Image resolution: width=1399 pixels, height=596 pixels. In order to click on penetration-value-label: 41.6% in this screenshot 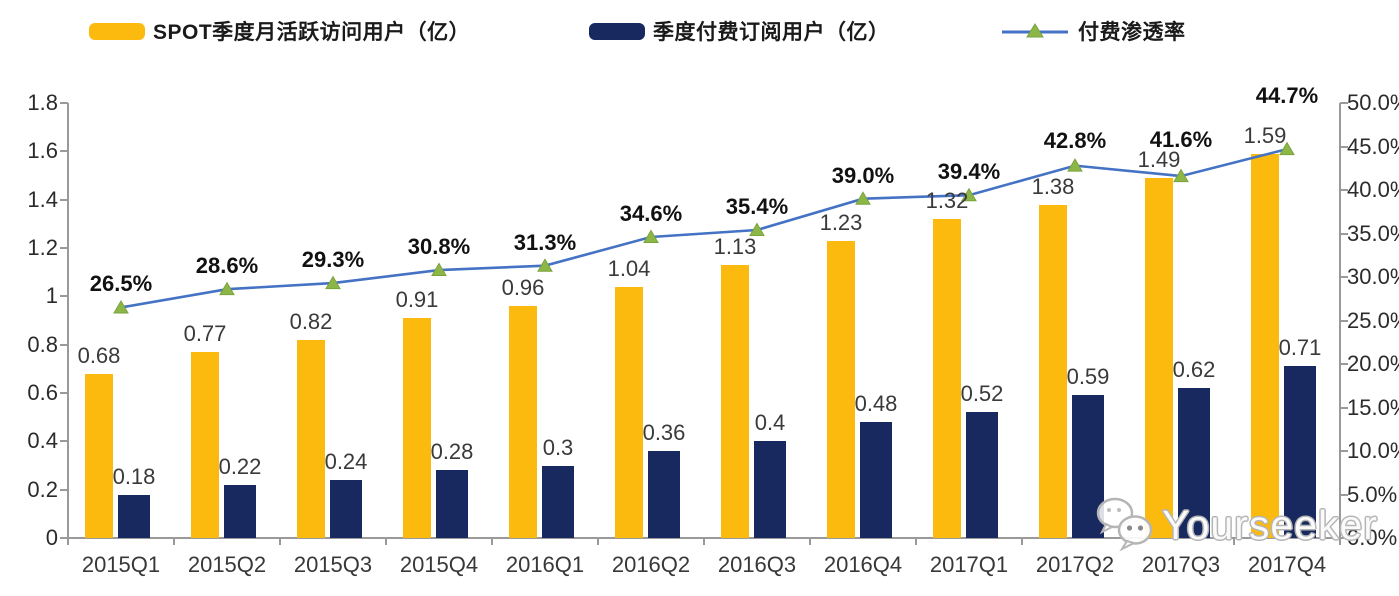, I will do `click(1181, 140)`.